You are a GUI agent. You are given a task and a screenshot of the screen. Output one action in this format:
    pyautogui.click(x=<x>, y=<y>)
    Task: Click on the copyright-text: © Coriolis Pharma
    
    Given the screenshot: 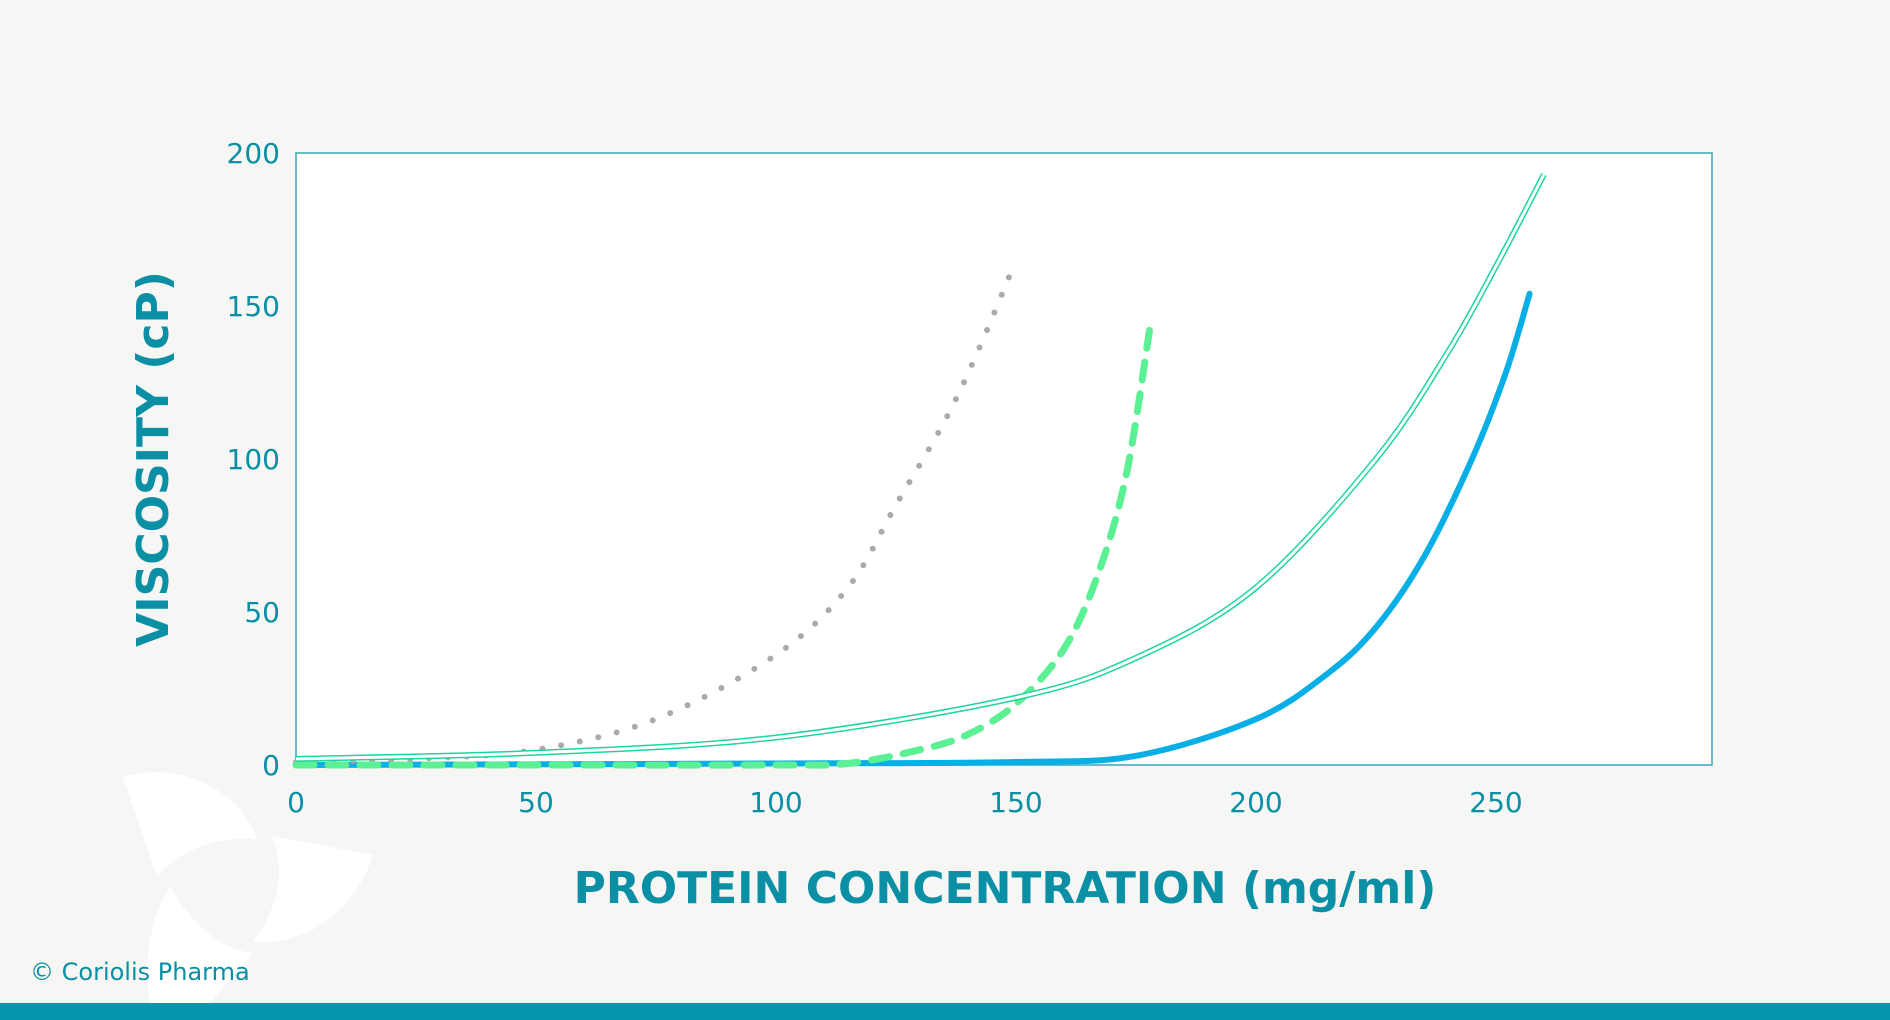 What is the action you would take?
    pyautogui.click(x=140, y=972)
    